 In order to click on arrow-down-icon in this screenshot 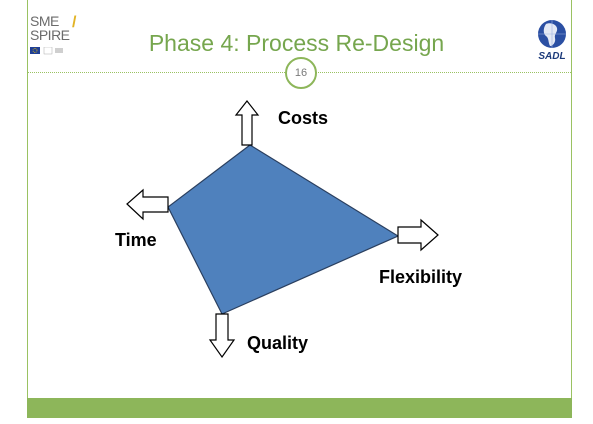, I will do `click(222, 335)`.